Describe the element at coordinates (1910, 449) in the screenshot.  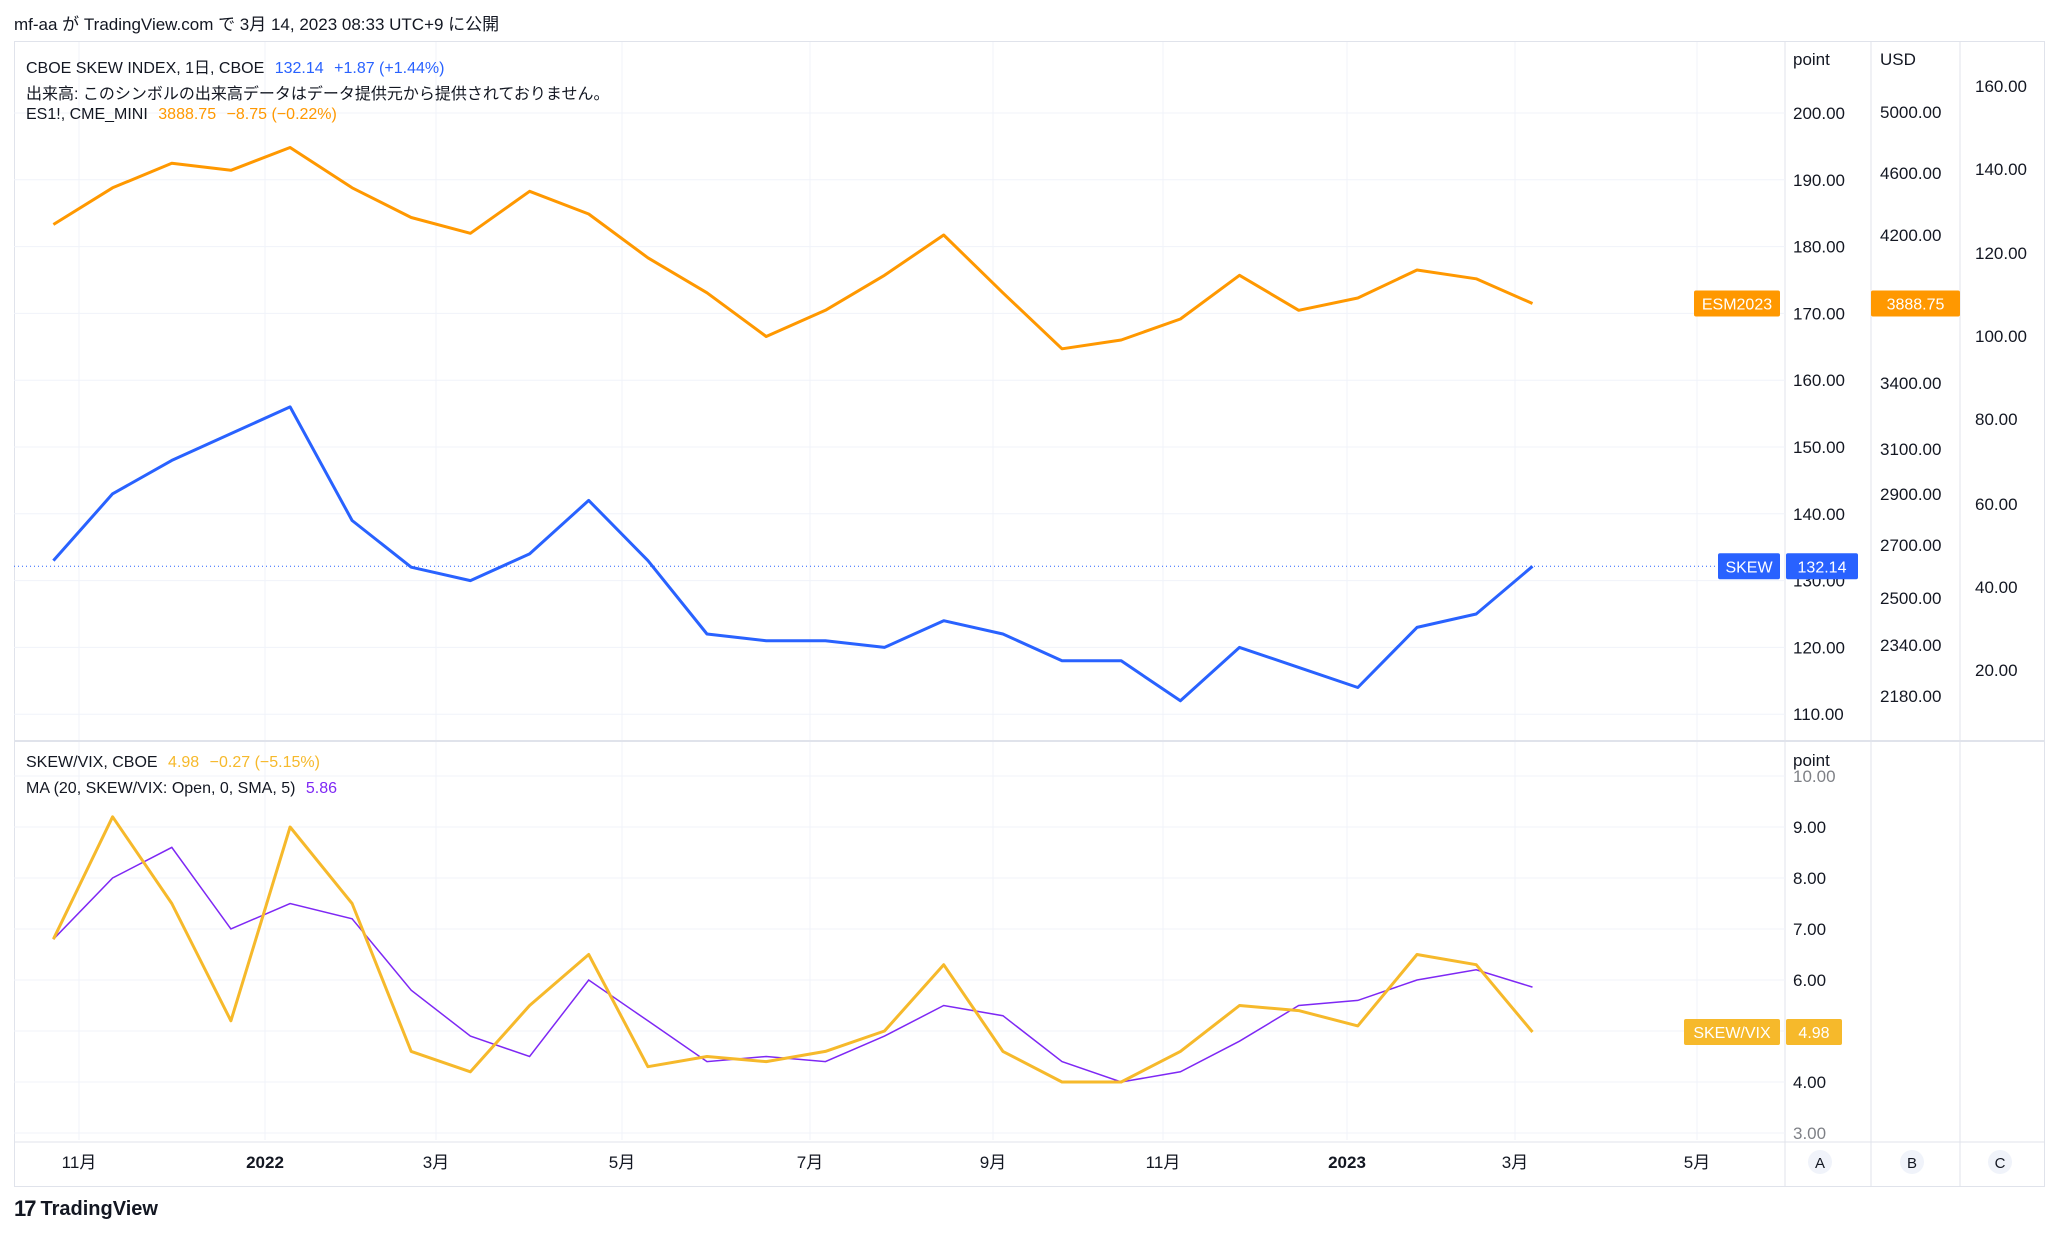
I see `axis-tick-usd: 3100.00` at that location.